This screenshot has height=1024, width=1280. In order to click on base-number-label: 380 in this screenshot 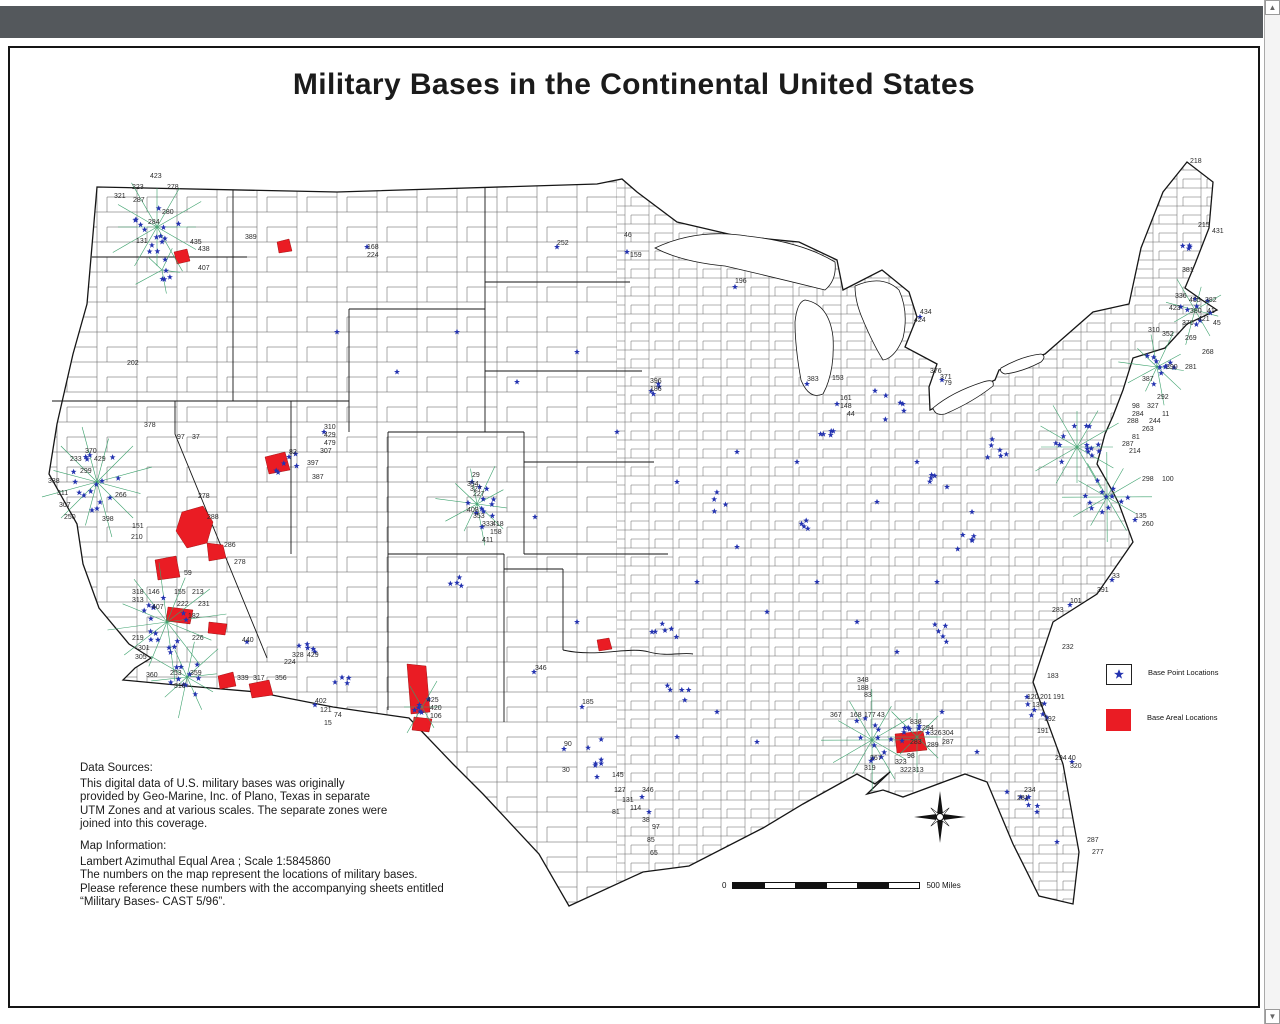, I will do `click(1196, 311)`.